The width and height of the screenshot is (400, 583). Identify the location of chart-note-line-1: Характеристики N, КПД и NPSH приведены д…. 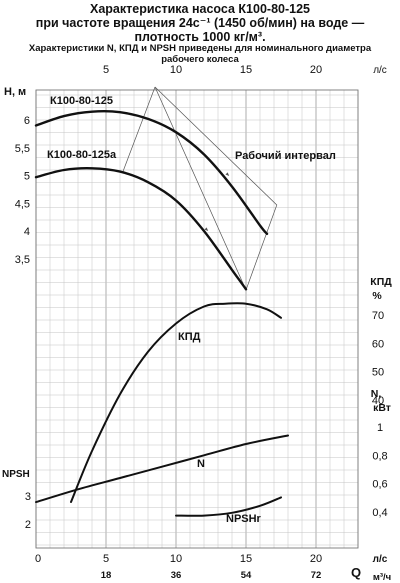
(200, 48).